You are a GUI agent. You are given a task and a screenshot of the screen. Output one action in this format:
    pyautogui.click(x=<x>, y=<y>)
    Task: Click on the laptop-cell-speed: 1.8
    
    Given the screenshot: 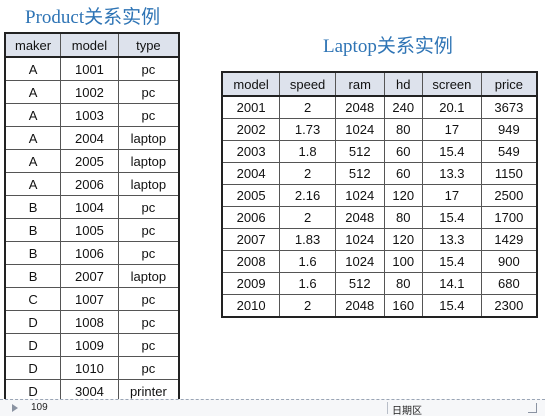 What is the action you would take?
    pyautogui.click(x=307, y=151)
    